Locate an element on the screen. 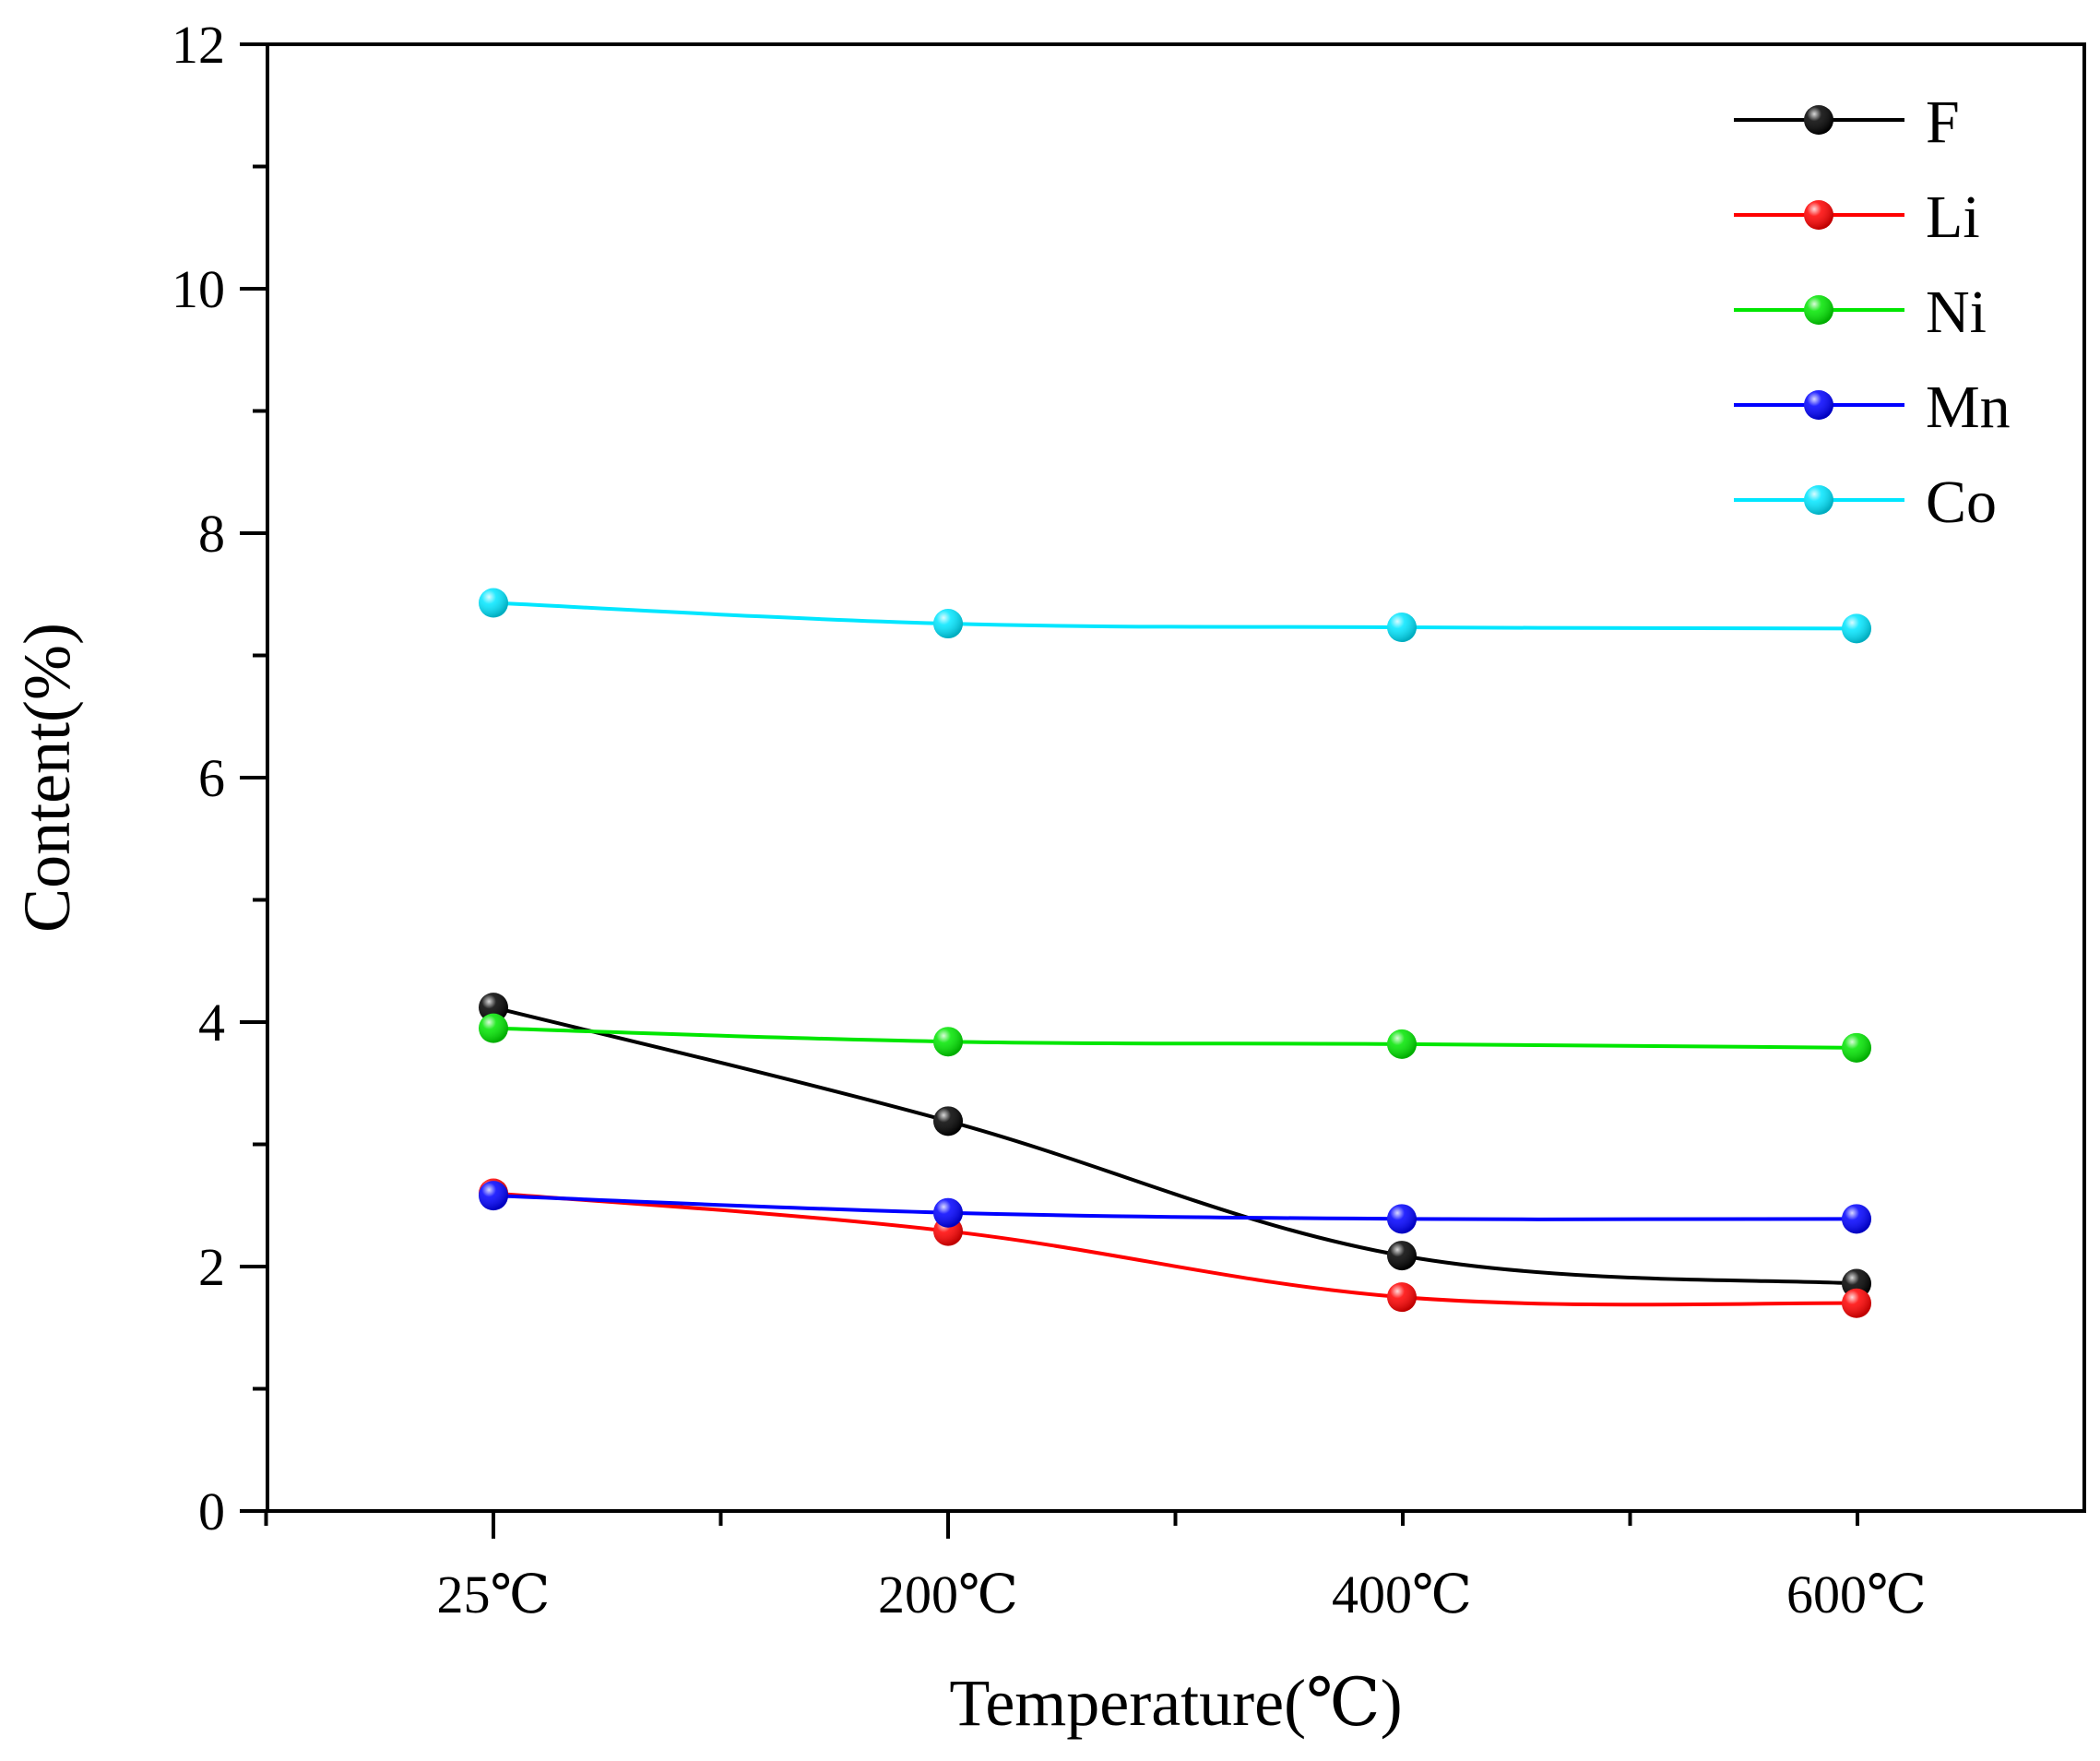  x-tick-label: 200℃ is located at coordinates (948, 1594).